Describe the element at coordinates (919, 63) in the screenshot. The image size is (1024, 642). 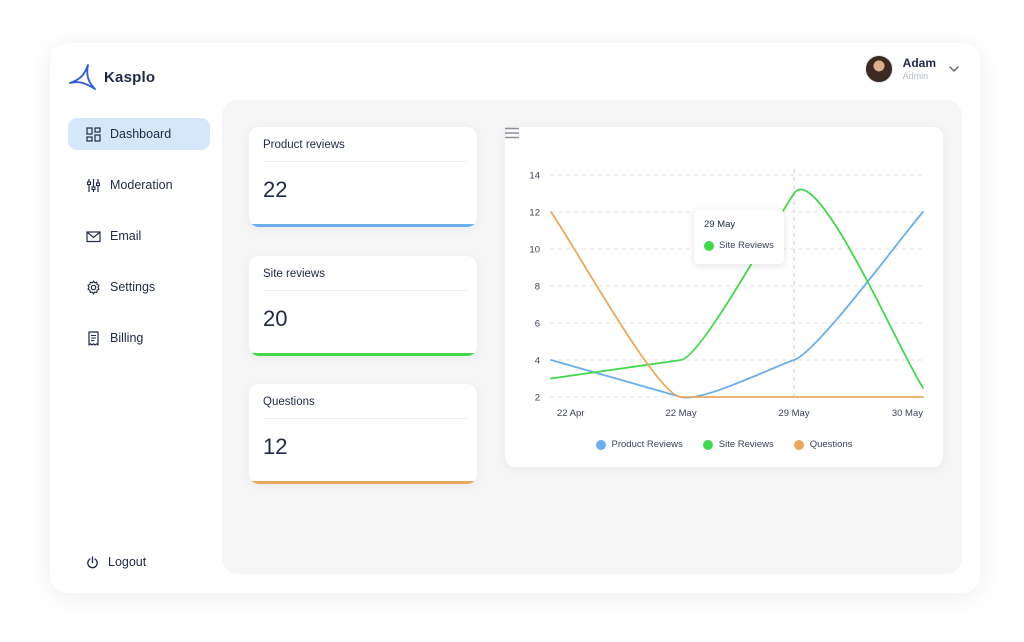
I see `user-name: Adam` at that location.